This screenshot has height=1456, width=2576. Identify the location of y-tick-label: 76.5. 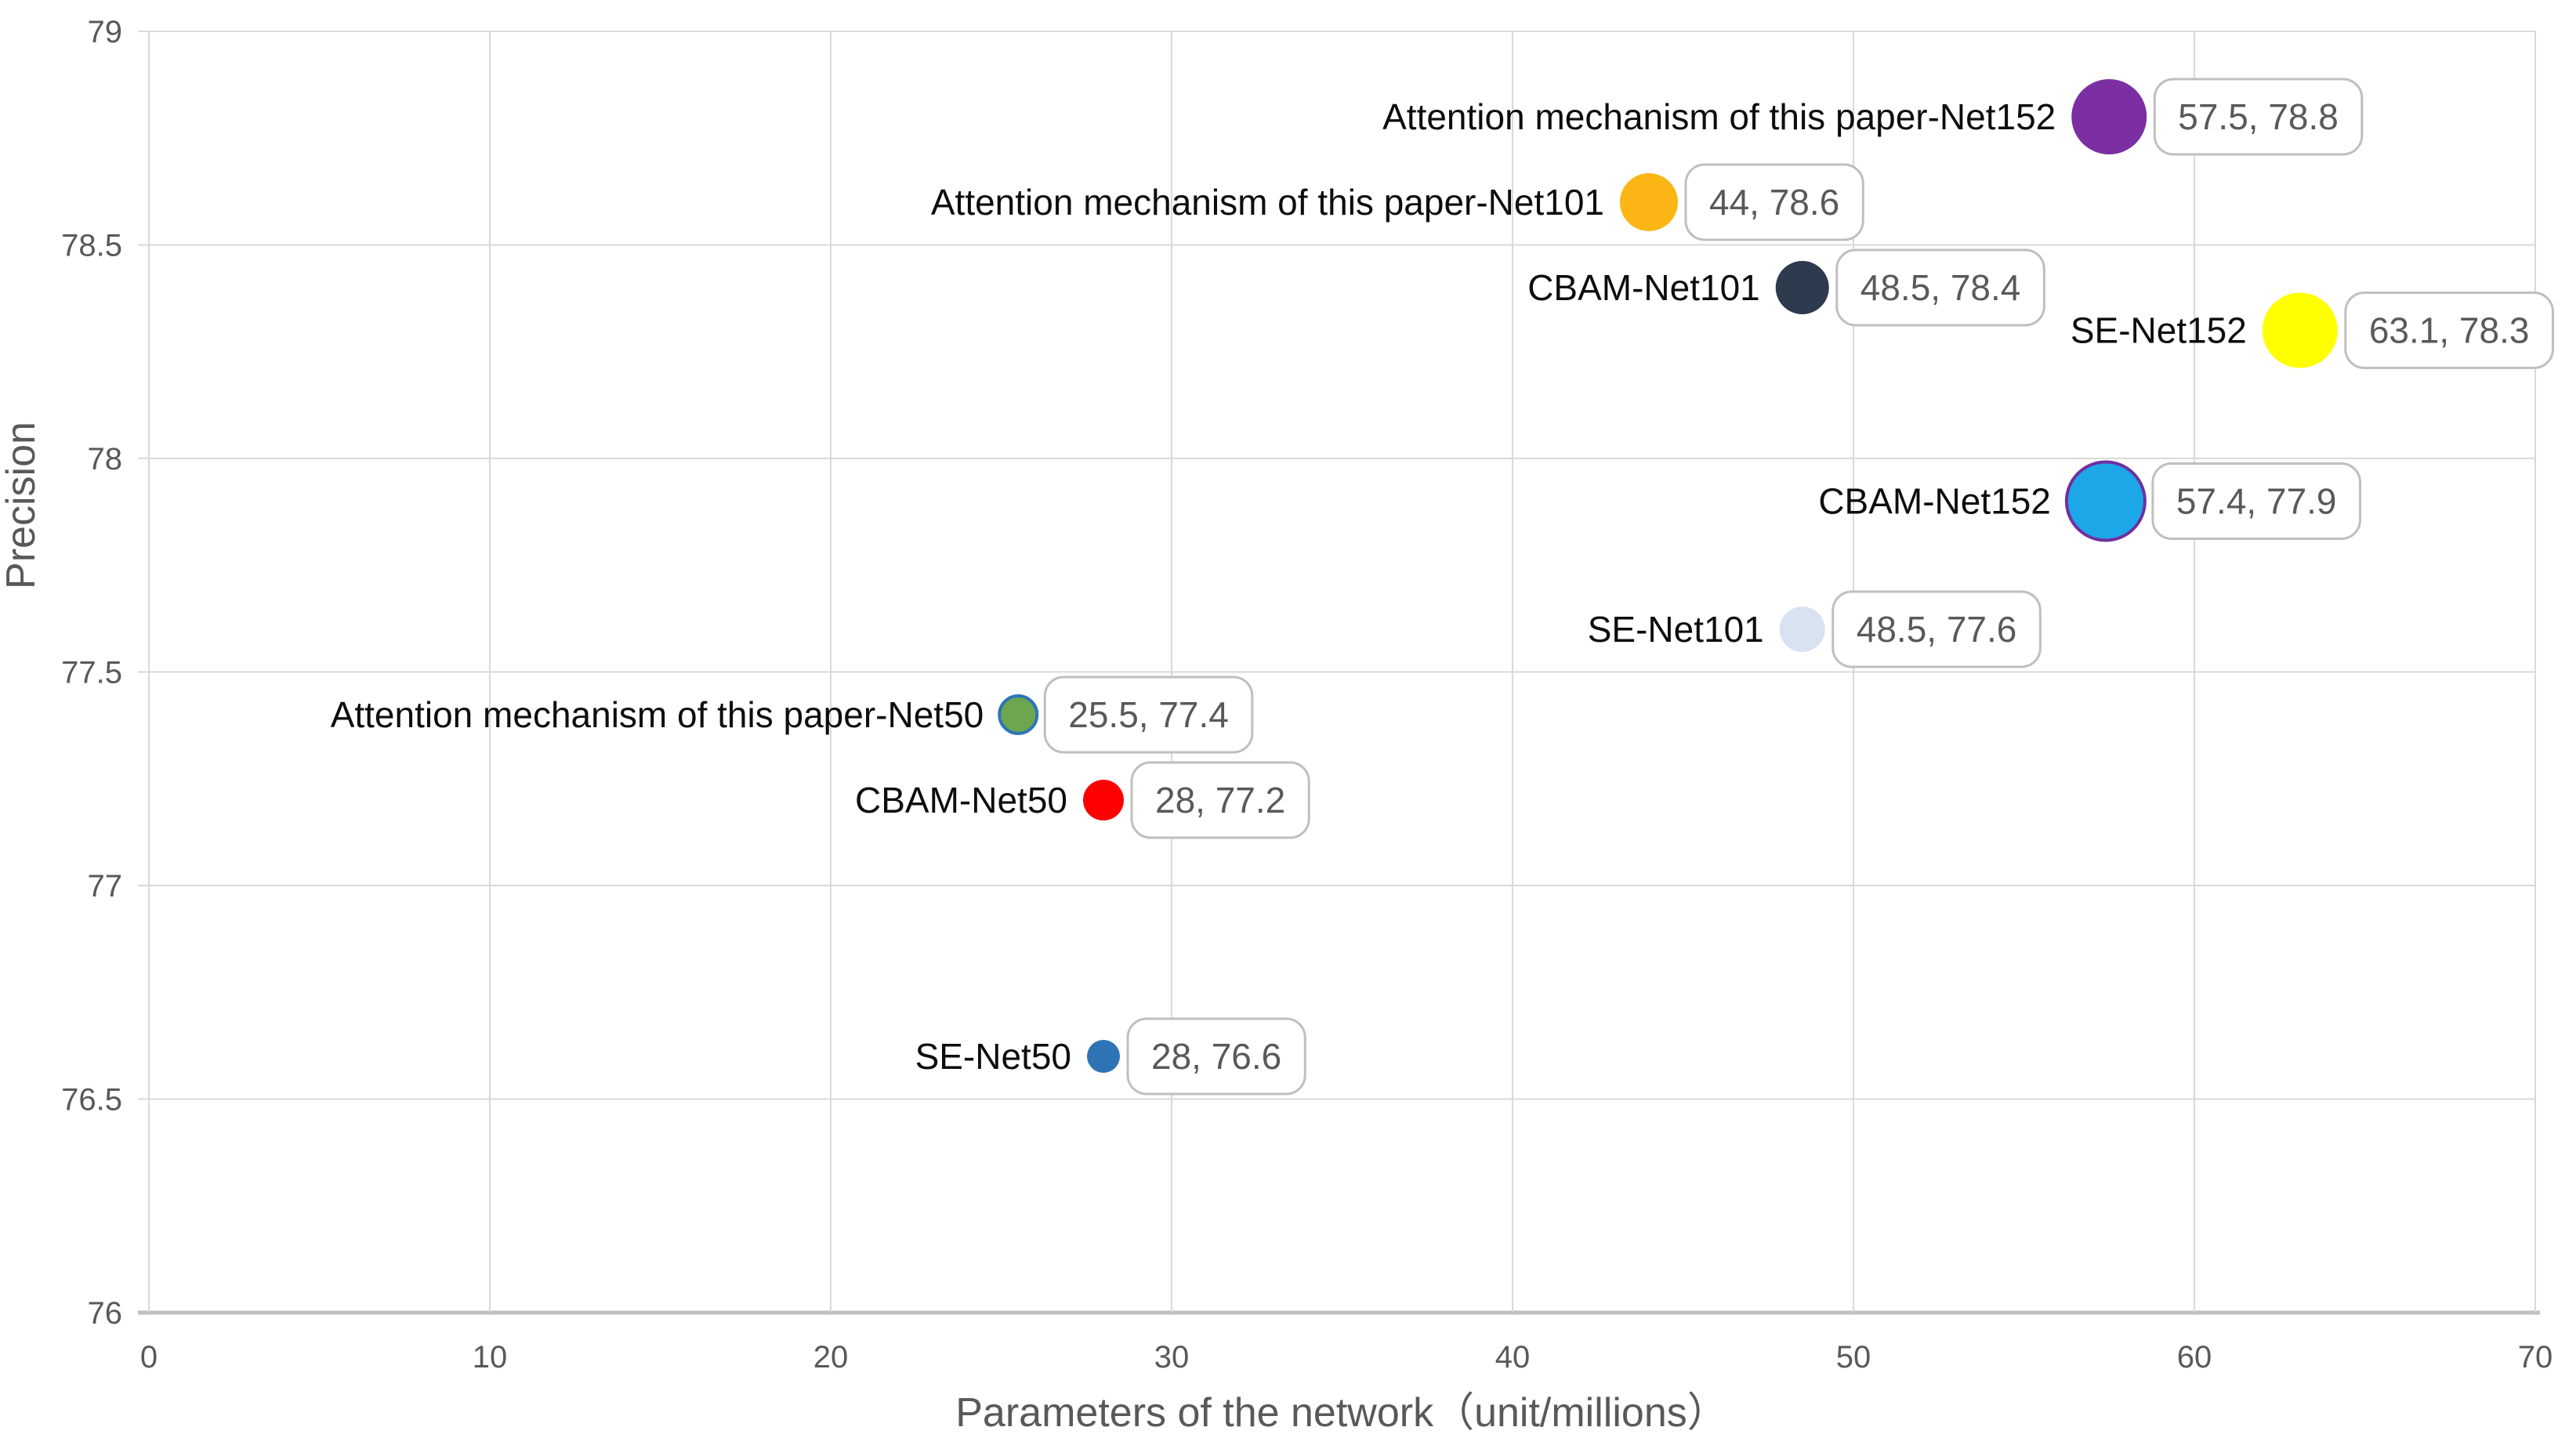
(91, 1100).